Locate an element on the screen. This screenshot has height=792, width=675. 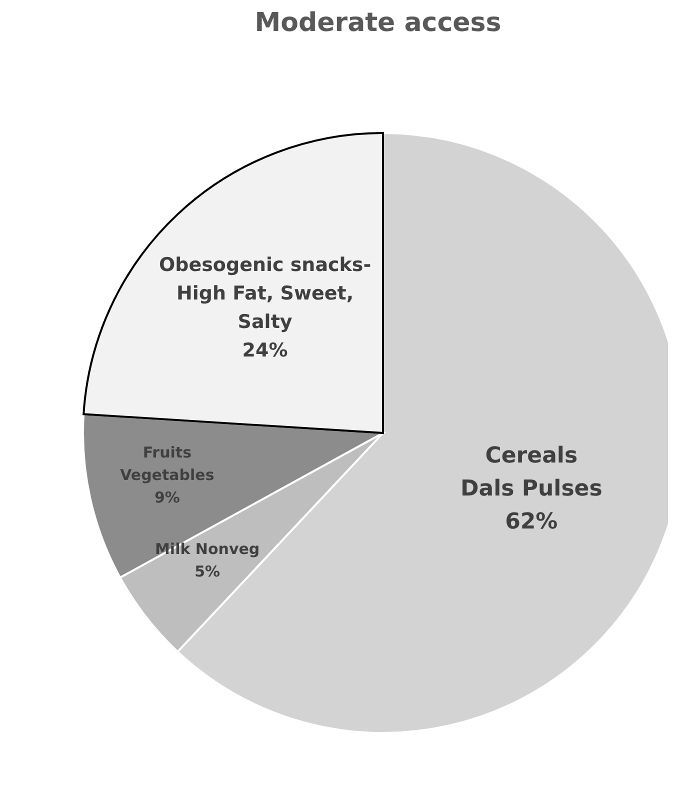
slice-label: Obesogenic snacks- High Fat, Sweet, Salty is located at coordinates (265, 293).